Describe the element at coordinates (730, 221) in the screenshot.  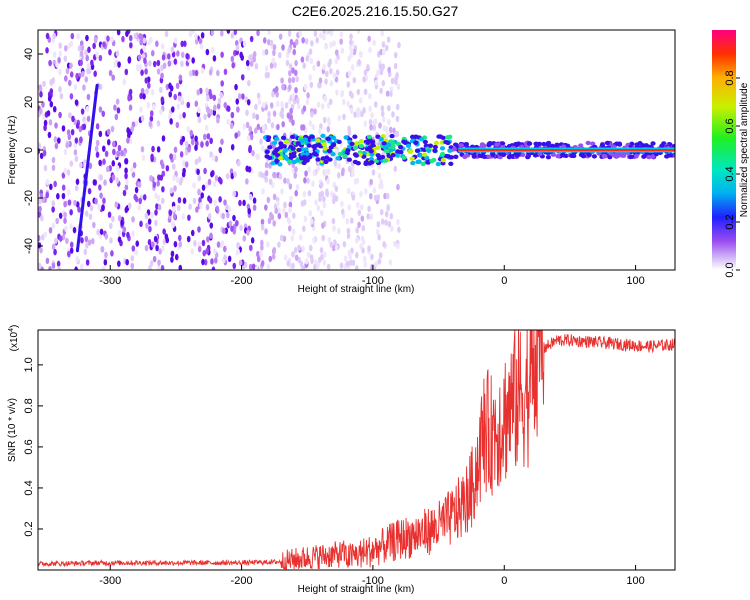
I see `colorbar-tick-label: 0.2` at that location.